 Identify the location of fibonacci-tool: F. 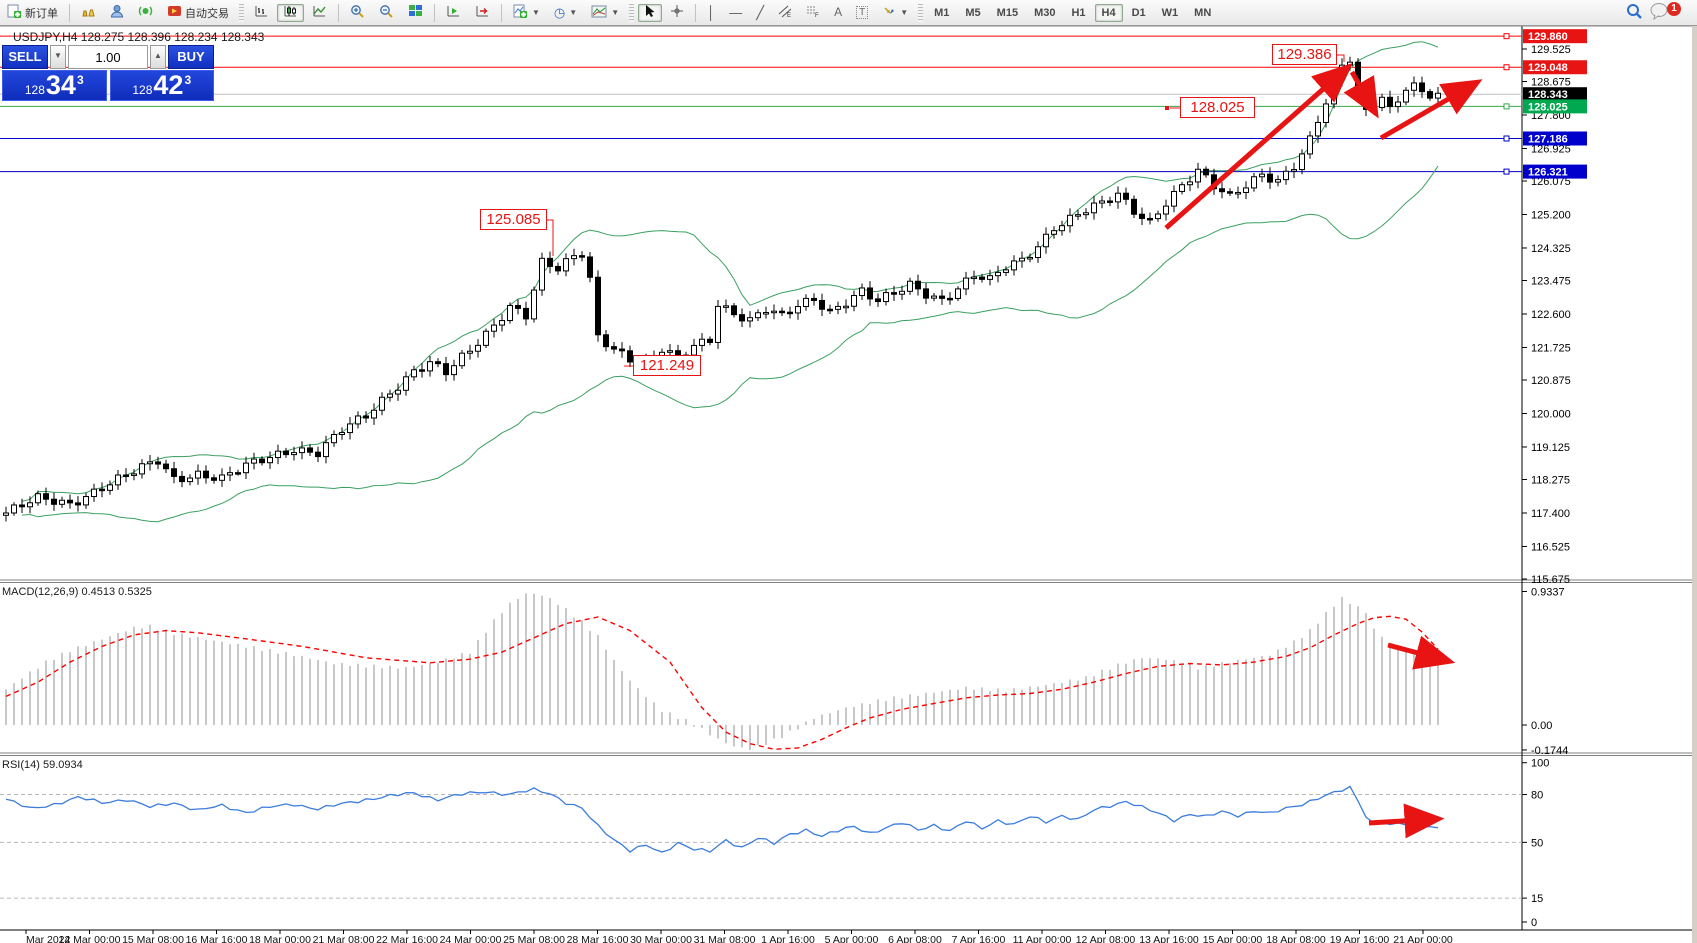
(813, 13).